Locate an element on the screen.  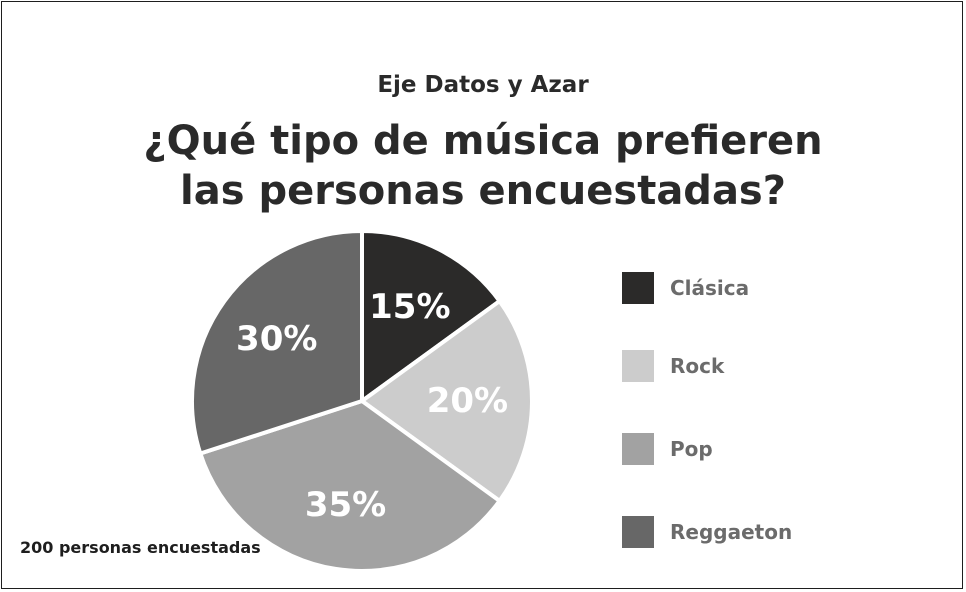
pie-label-rock: 20% is located at coordinates (467, 401).